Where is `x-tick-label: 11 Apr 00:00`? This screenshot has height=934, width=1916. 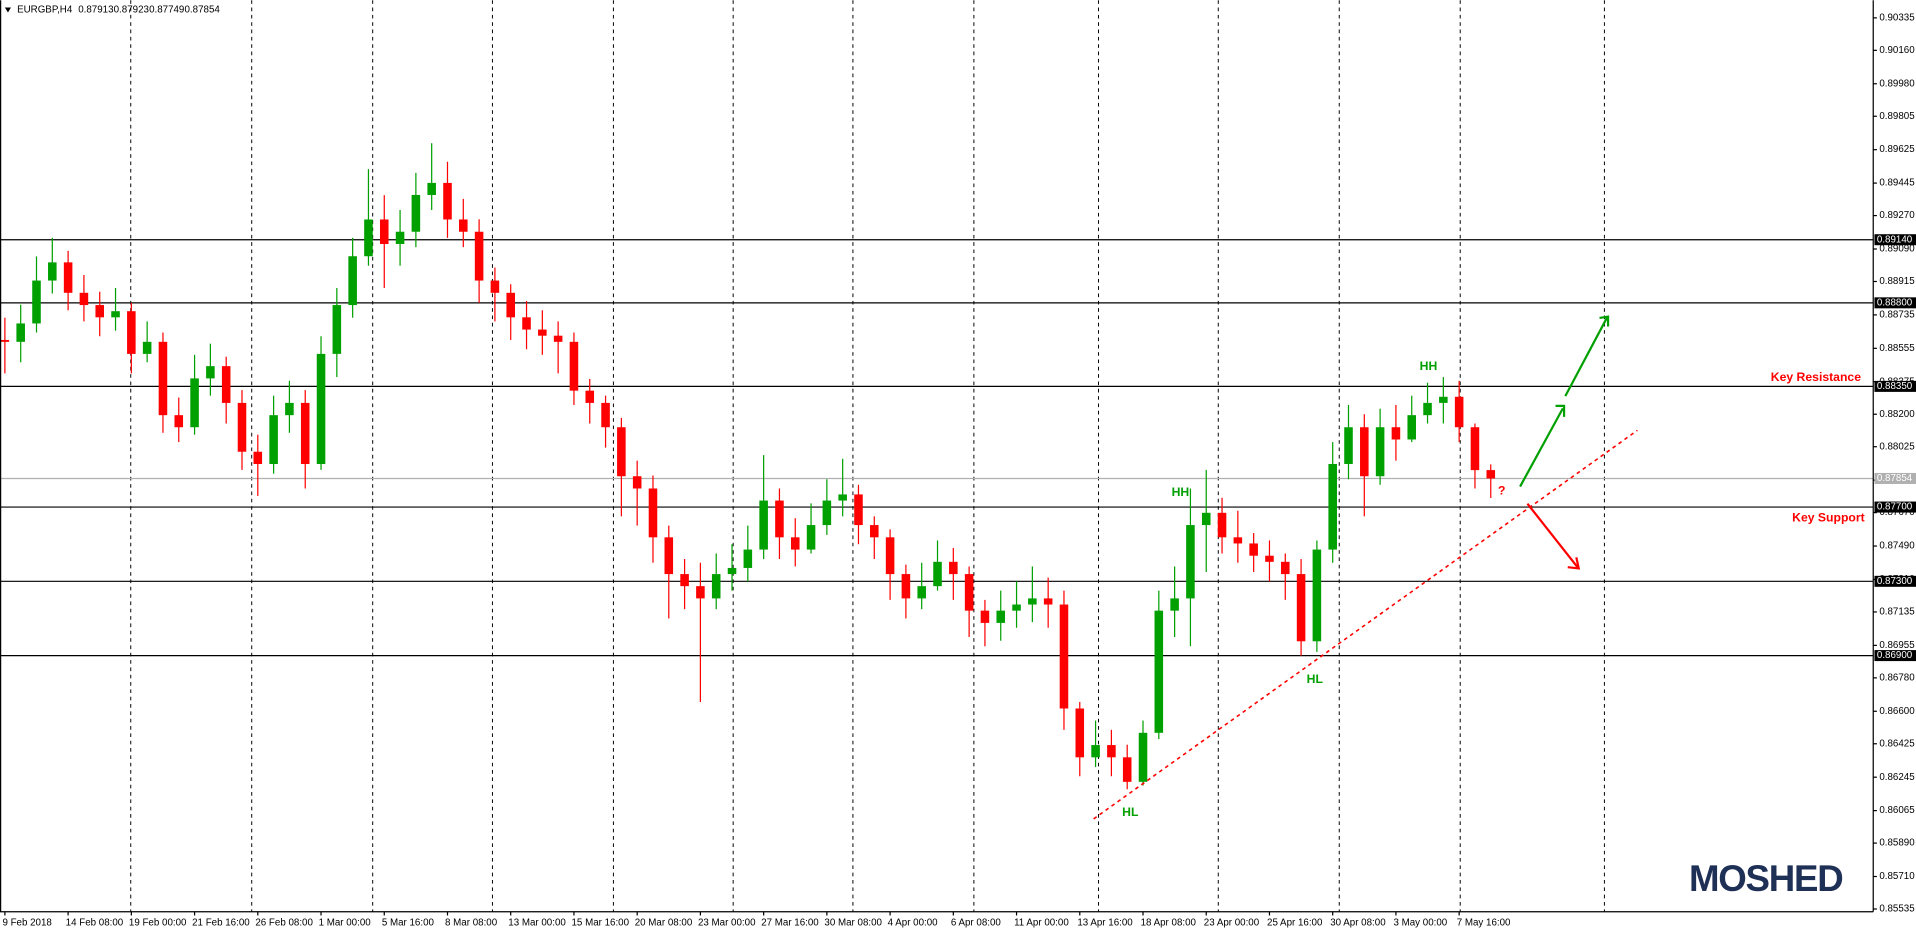
x-tick-label: 11 Apr 00:00 is located at coordinates (1041, 922).